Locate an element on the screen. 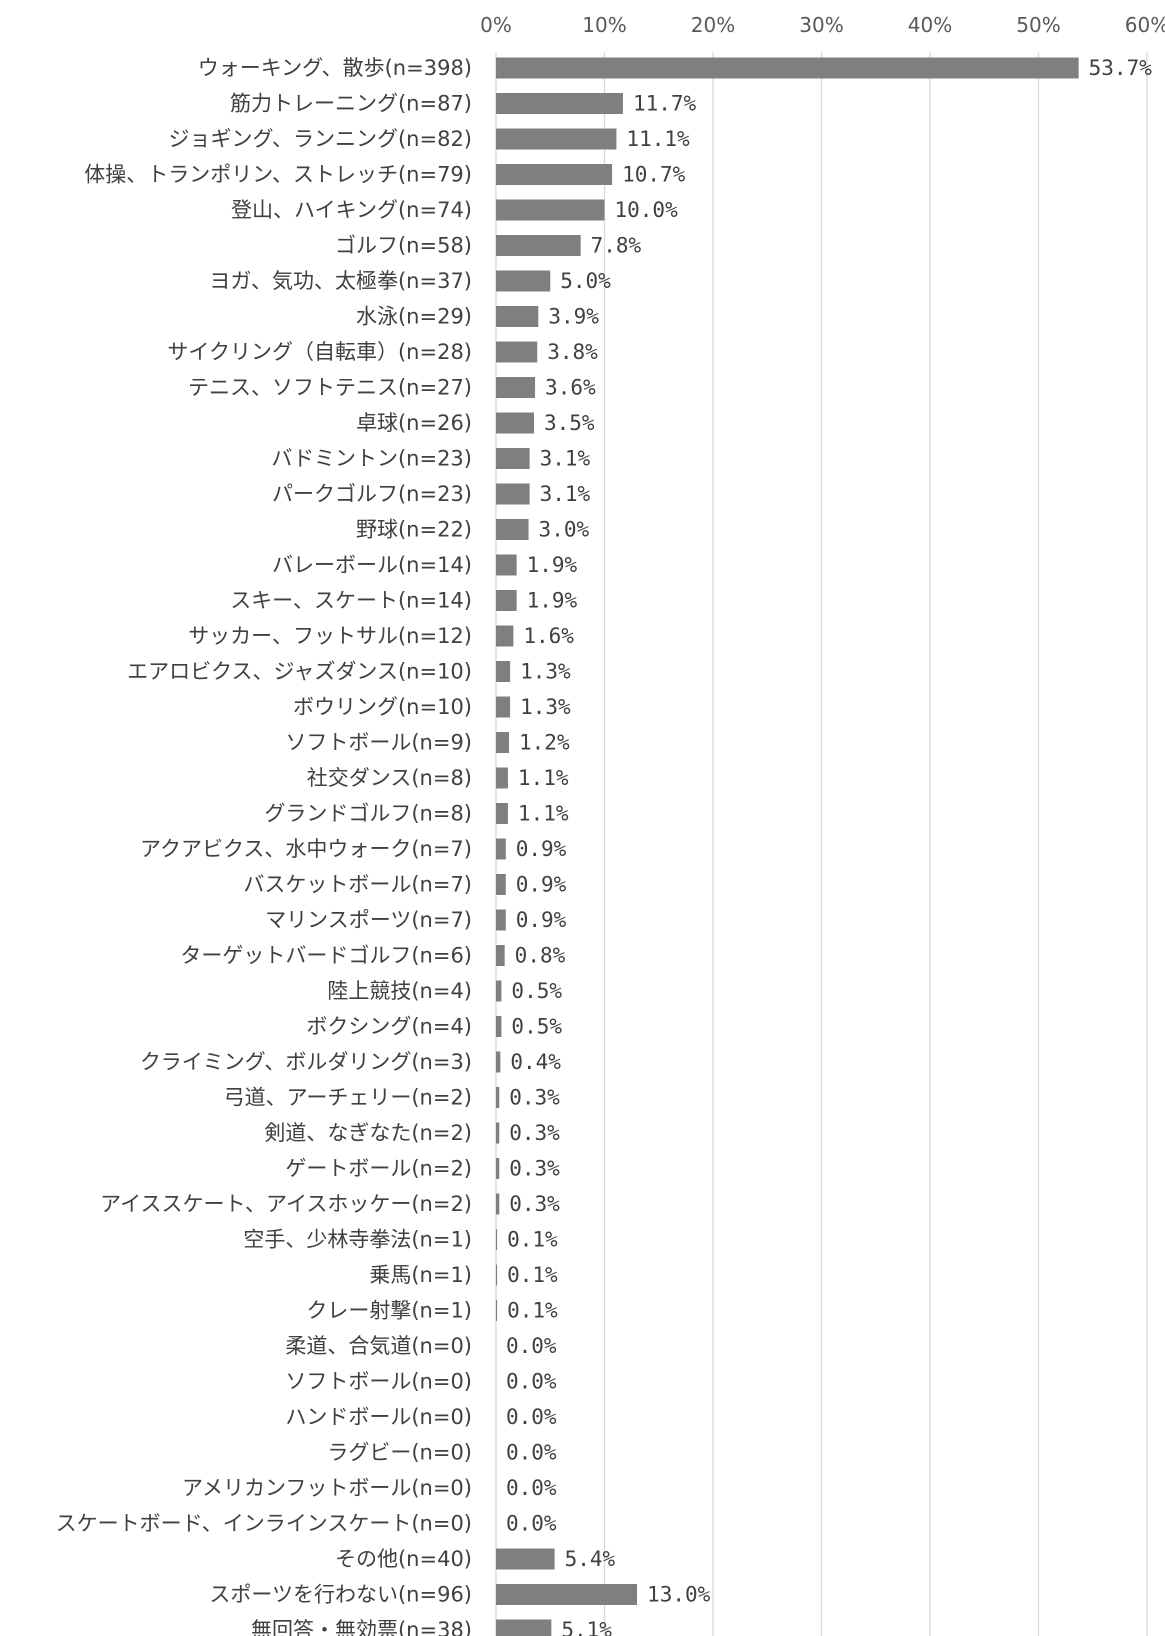  x-tick-label: 50% is located at coordinates (1038, 25).